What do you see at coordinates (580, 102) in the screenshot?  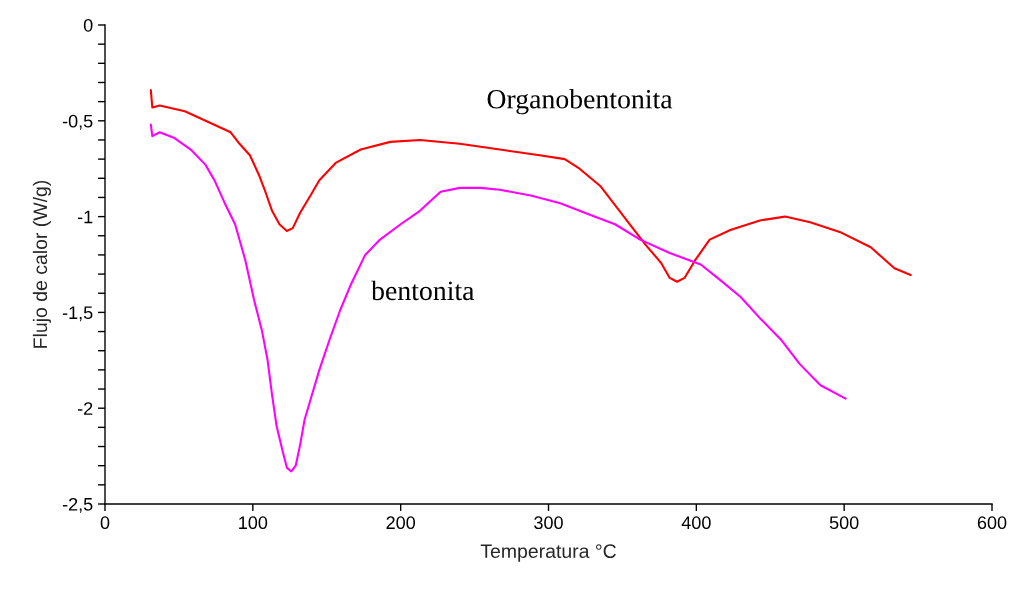 I see `series-label: Organobentonita` at bounding box center [580, 102].